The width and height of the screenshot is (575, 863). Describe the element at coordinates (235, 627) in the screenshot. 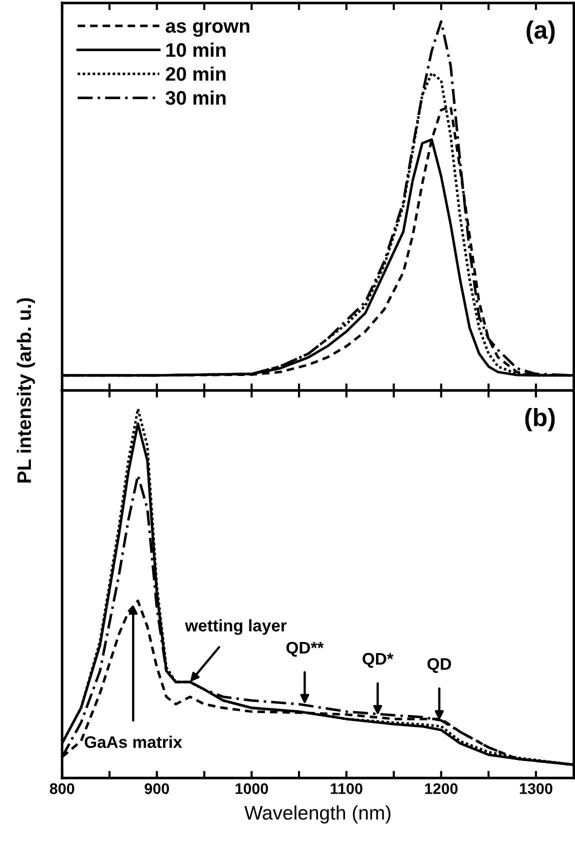

I see `annotation: wetting layer` at that location.